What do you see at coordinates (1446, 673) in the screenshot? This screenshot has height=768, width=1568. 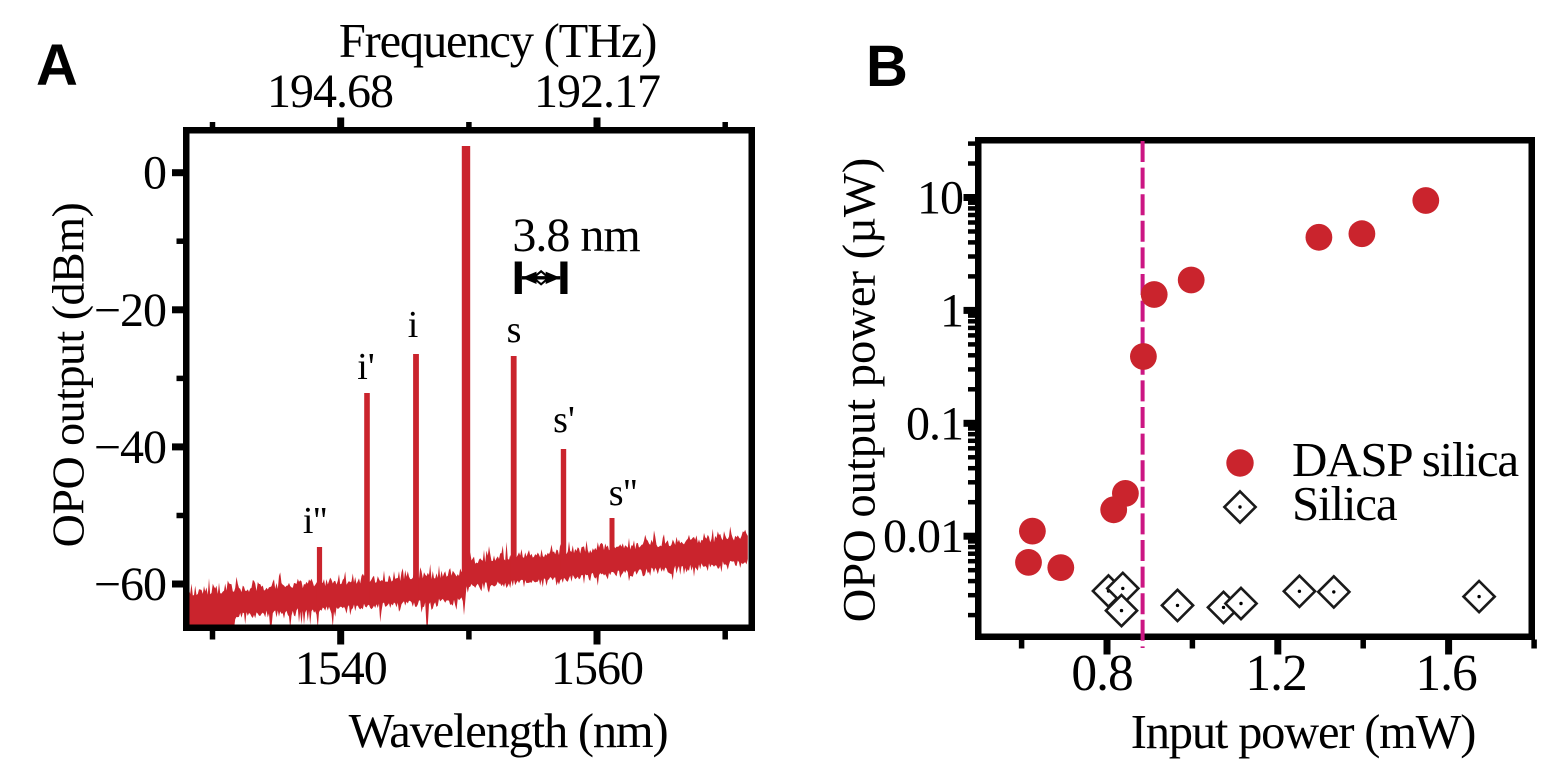 I see `svg-text: 1.6` at bounding box center [1446, 673].